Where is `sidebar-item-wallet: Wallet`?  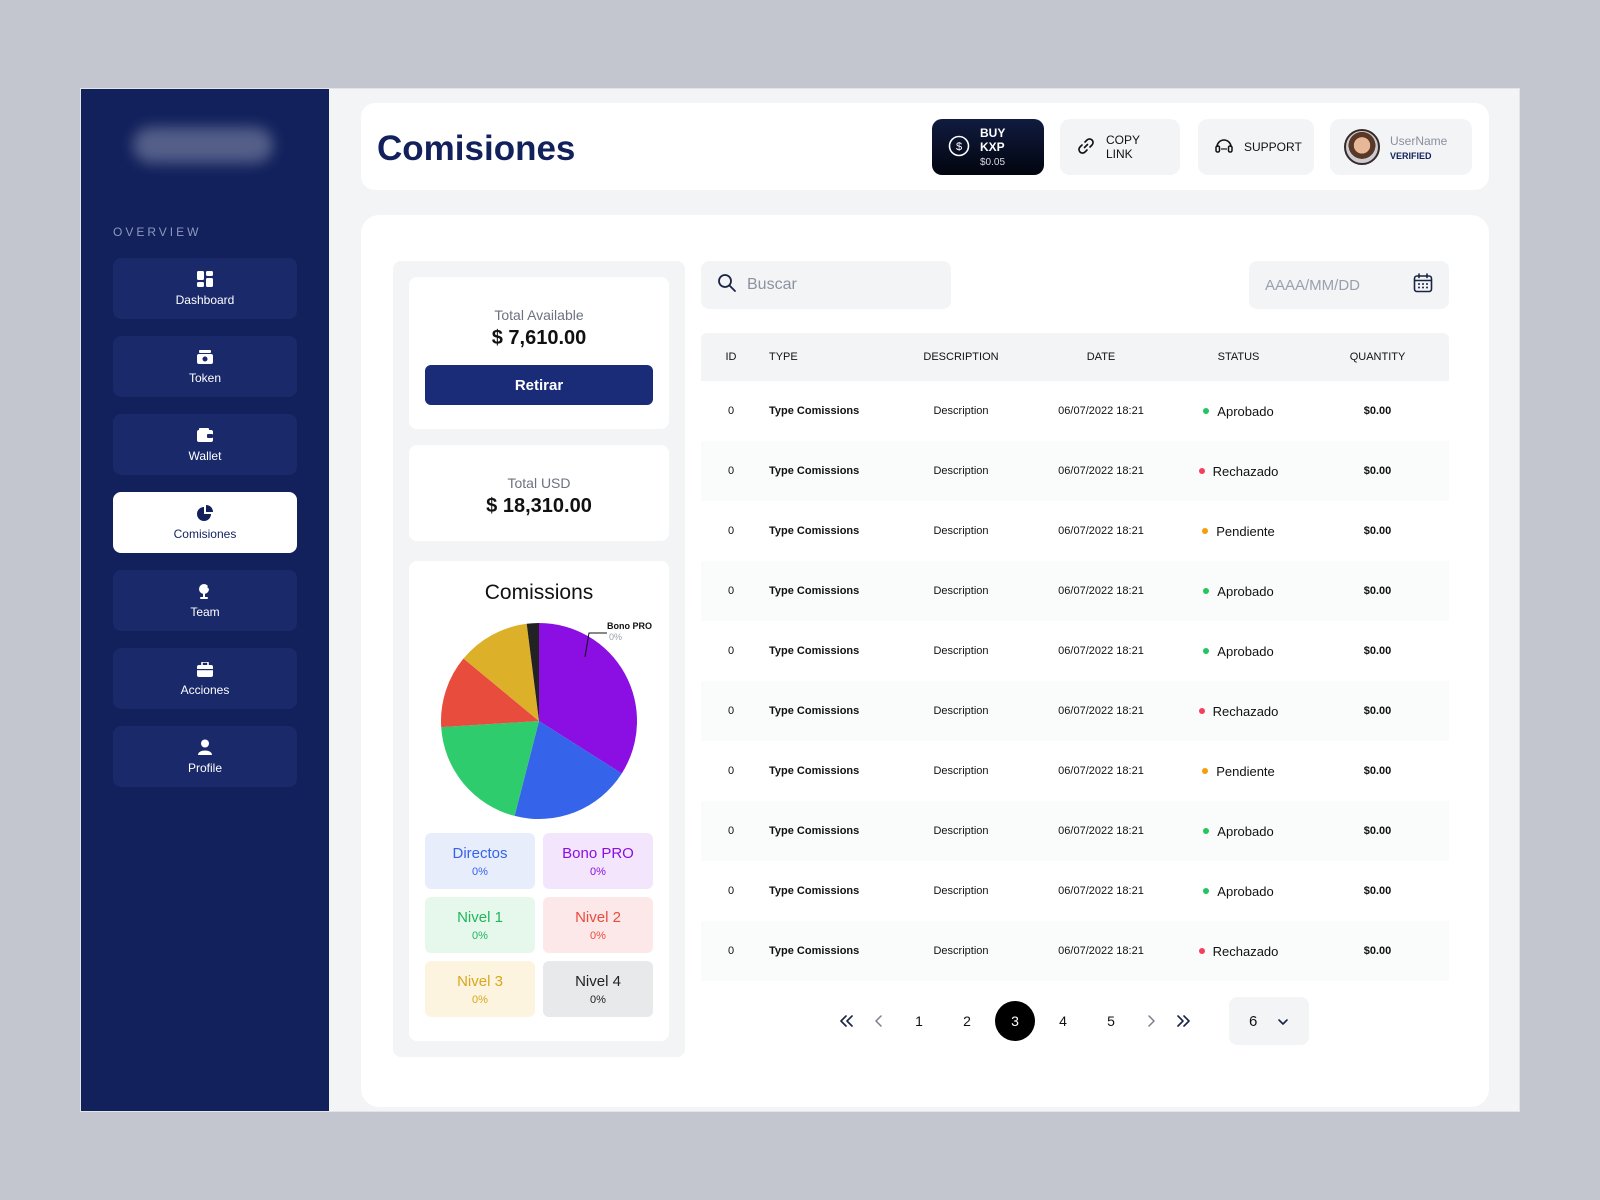 sidebar-item-wallet: Wallet is located at coordinates (205, 444).